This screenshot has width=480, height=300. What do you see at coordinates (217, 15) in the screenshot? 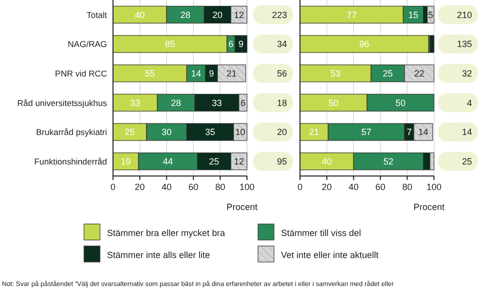
I see `data-label: 20` at bounding box center [217, 15].